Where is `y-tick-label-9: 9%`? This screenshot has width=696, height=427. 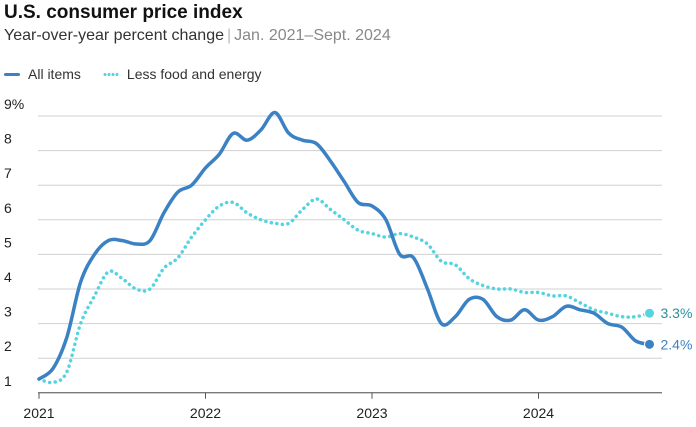
y-tick-label-9: 9% is located at coordinates (14, 104).